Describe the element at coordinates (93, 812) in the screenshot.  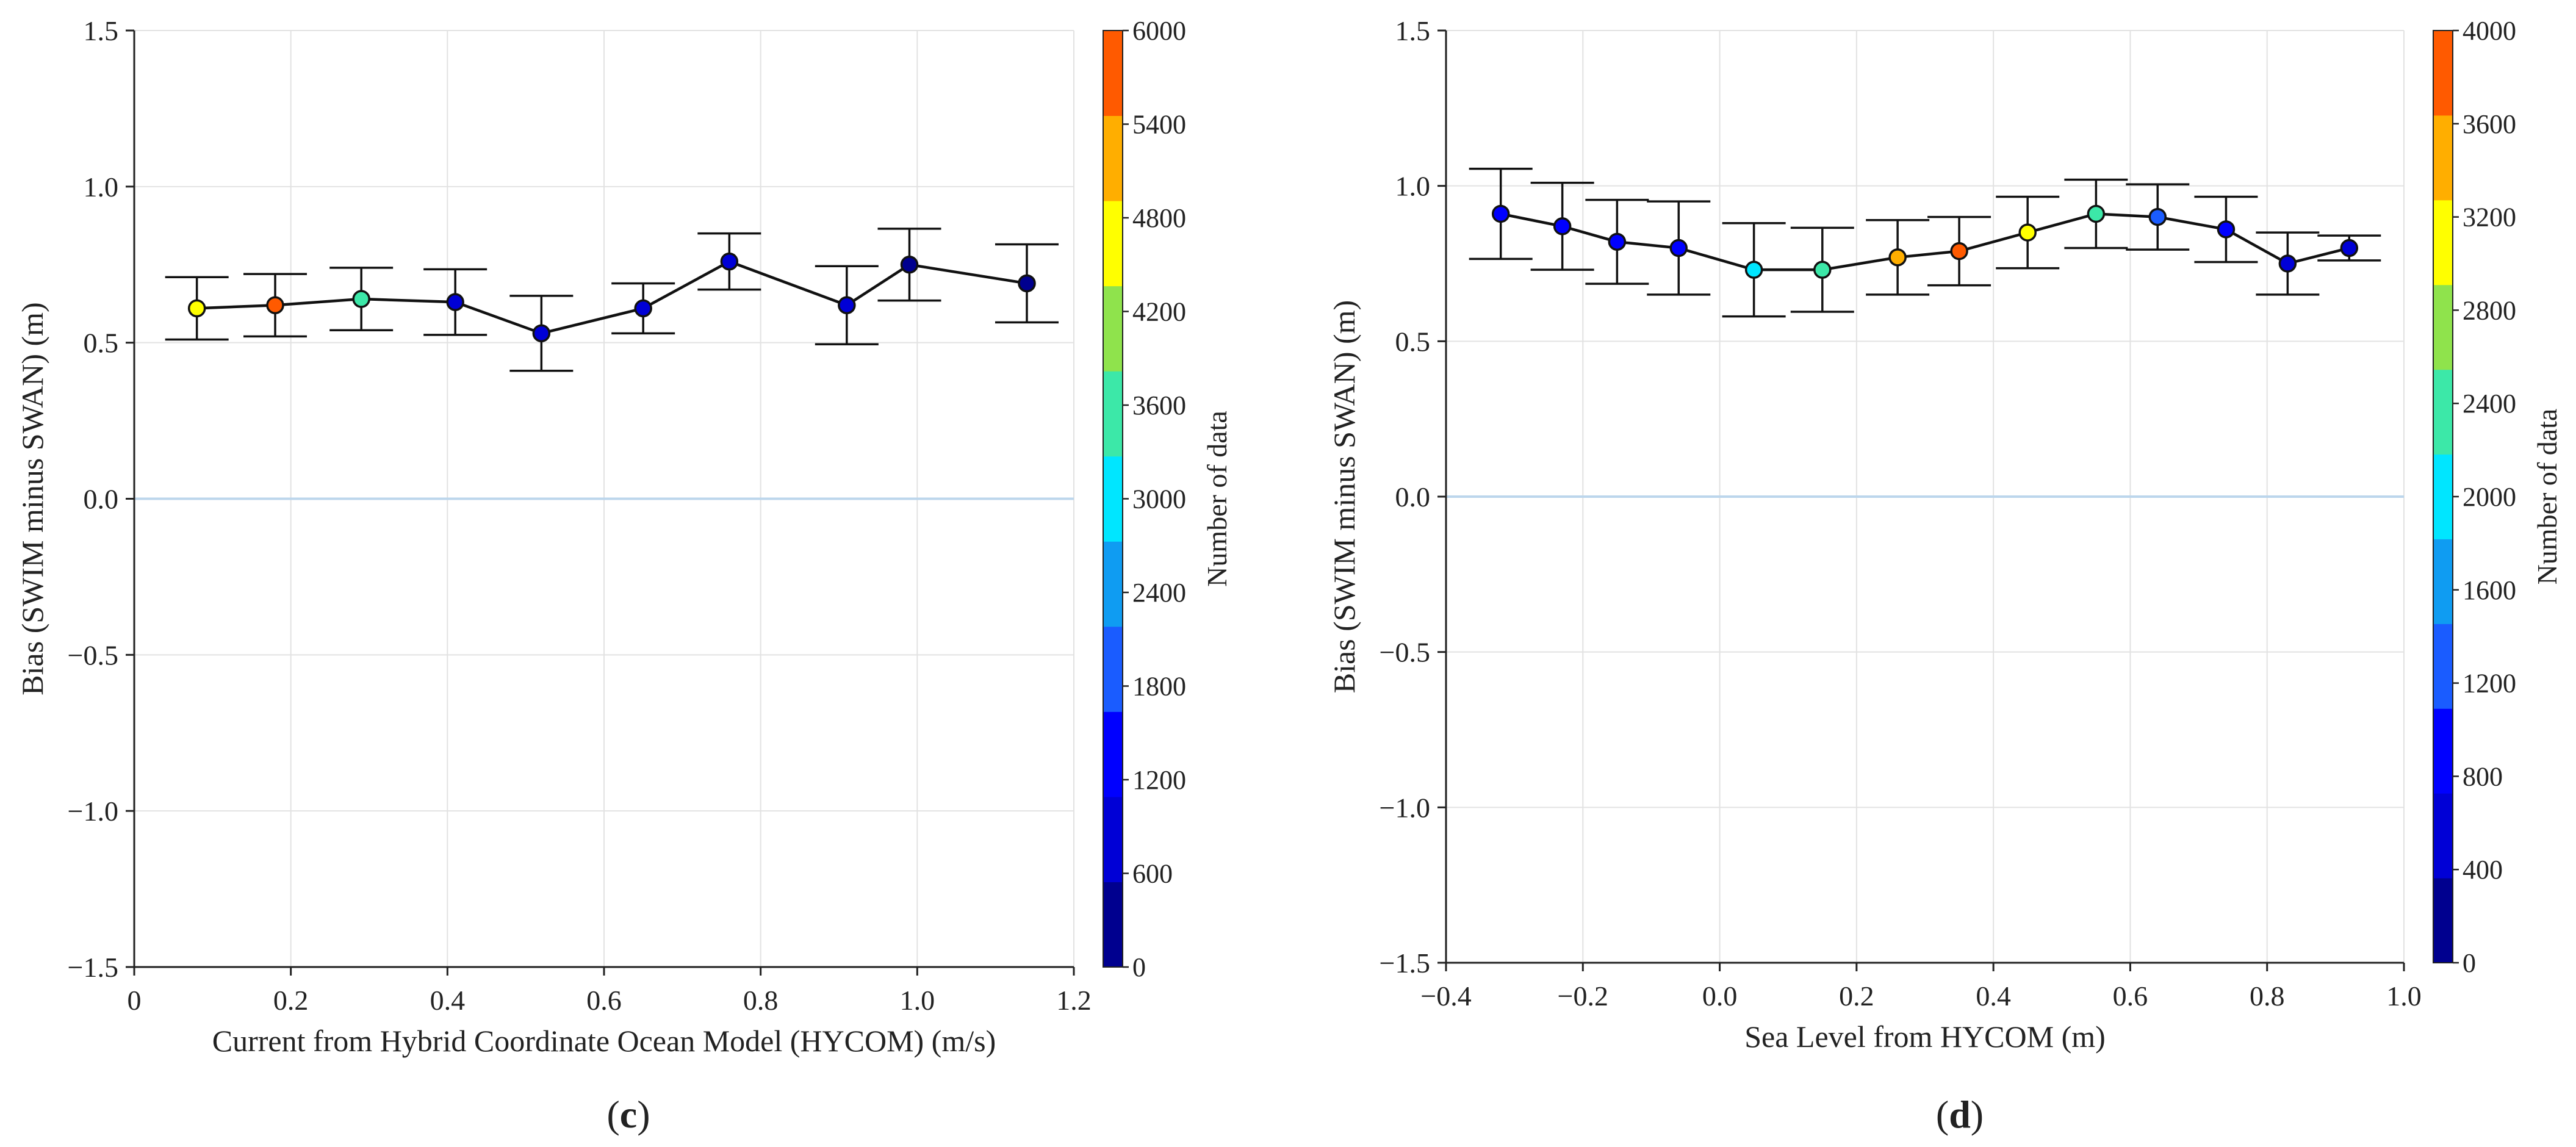
I see `y-tick-label: −1.0` at that location.